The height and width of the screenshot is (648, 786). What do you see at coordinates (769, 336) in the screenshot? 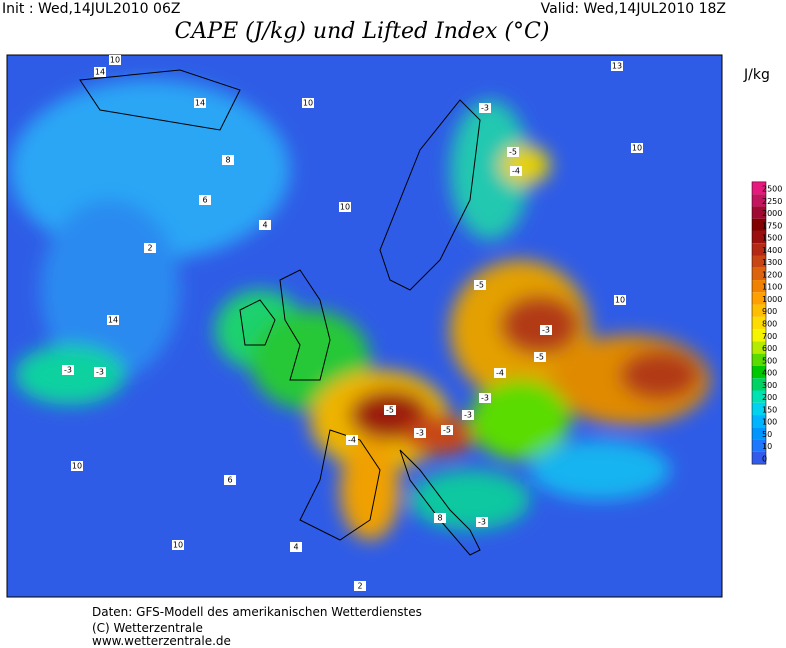
I see `scale-label: 700` at bounding box center [769, 336].